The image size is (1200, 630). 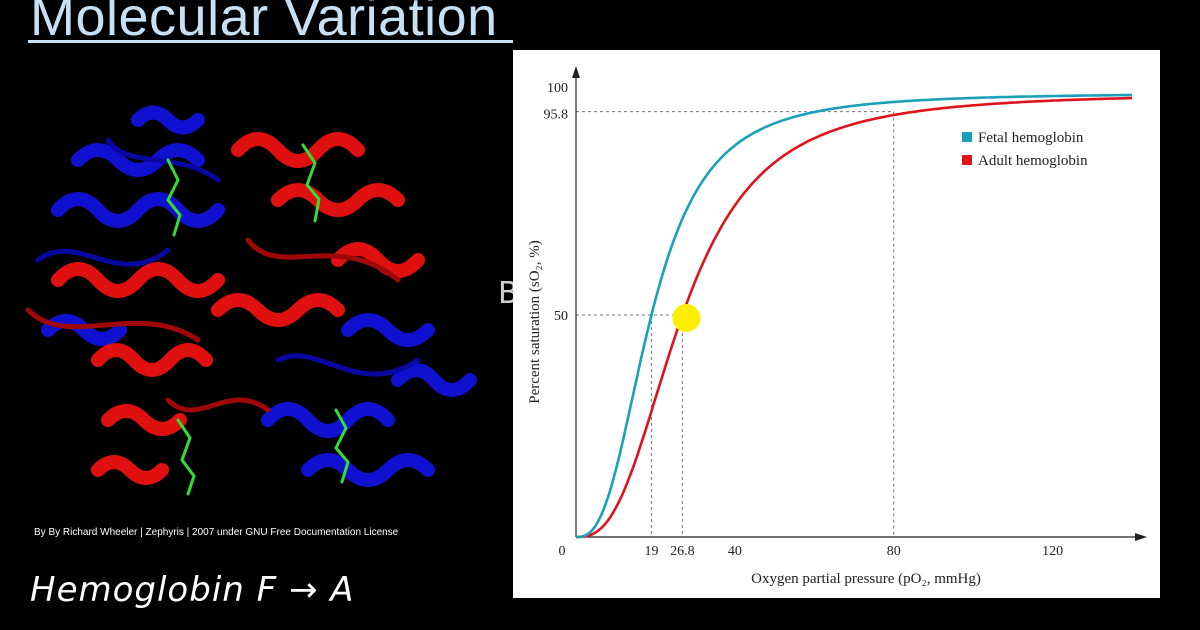 What do you see at coordinates (562, 551) in the screenshot?
I see `x-tick-label: 0` at bounding box center [562, 551].